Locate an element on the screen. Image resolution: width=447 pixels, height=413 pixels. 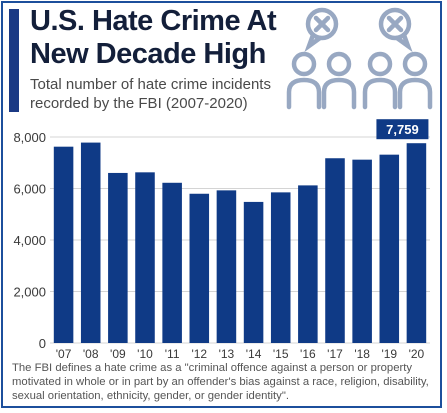
x-tick-label: '13 is located at coordinates (227, 354).